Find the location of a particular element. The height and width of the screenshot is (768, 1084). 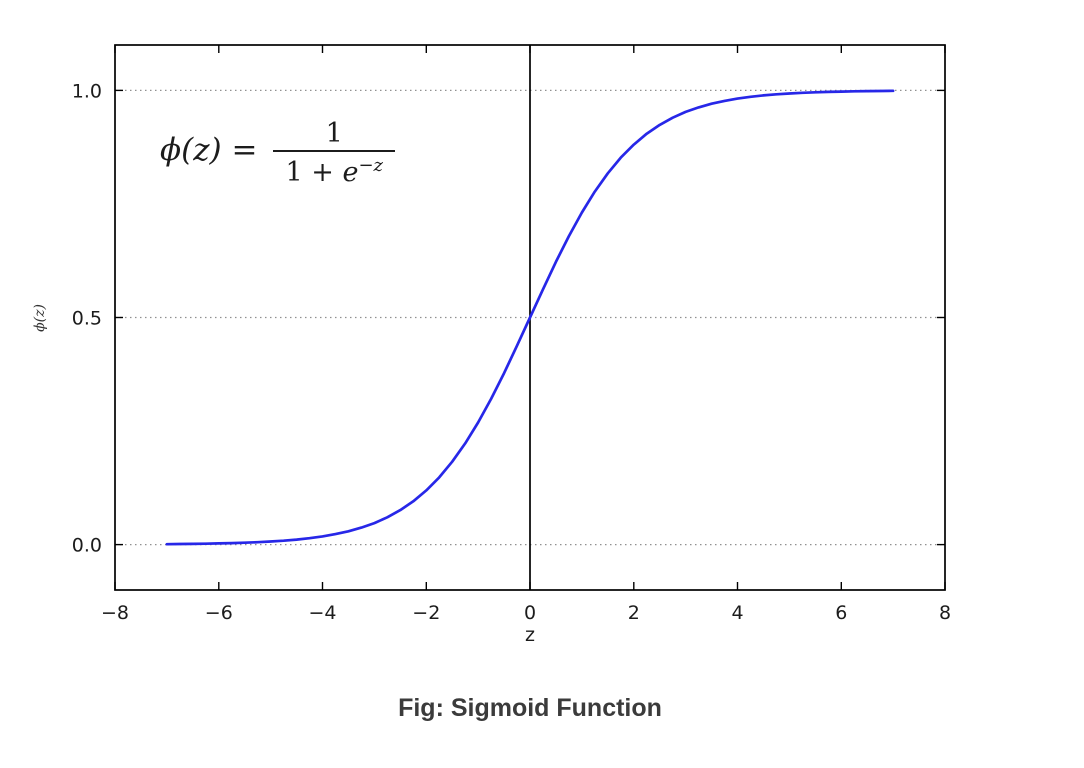

x-tick-label: −8 is located at coordinates (115, 613).